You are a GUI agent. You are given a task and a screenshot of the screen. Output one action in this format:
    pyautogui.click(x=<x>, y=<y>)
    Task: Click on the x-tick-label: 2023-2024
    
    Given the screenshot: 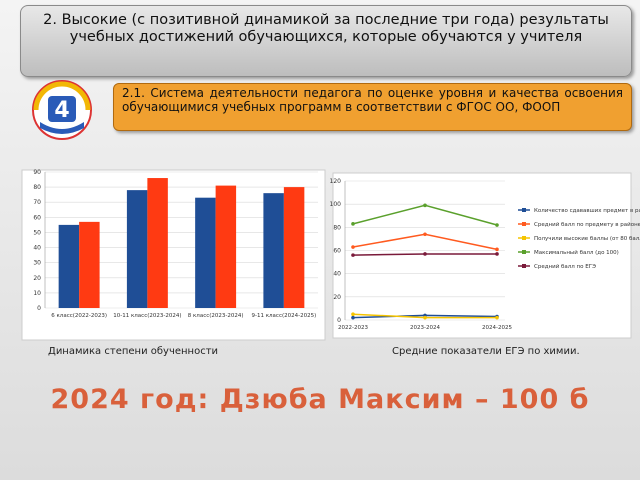 What is the action you would take?
    pyautogui.click(x=425, y=328)
    